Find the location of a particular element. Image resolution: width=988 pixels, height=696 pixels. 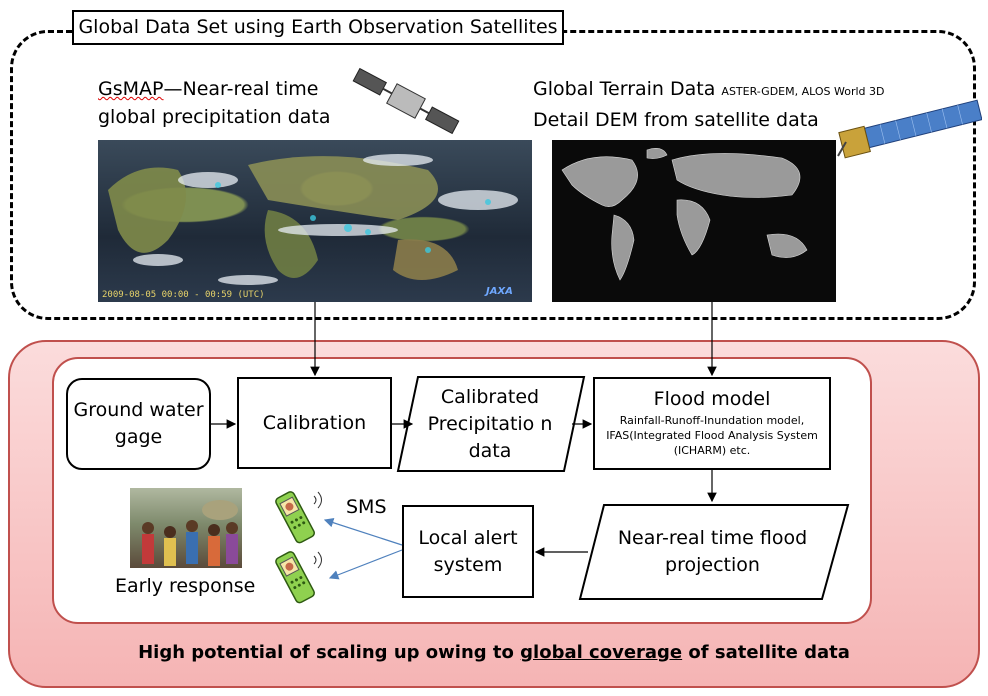

gsmap-subtitle: —Near-real time is located at coordinates (241, 89).